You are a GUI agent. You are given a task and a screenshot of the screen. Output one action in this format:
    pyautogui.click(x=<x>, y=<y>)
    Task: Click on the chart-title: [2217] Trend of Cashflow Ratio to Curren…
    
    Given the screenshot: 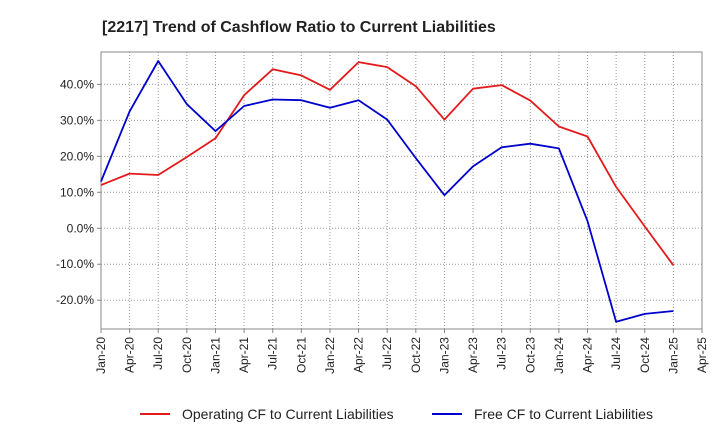 What is the action you would take?
    pyautogui.click(x=299, y=27)
    